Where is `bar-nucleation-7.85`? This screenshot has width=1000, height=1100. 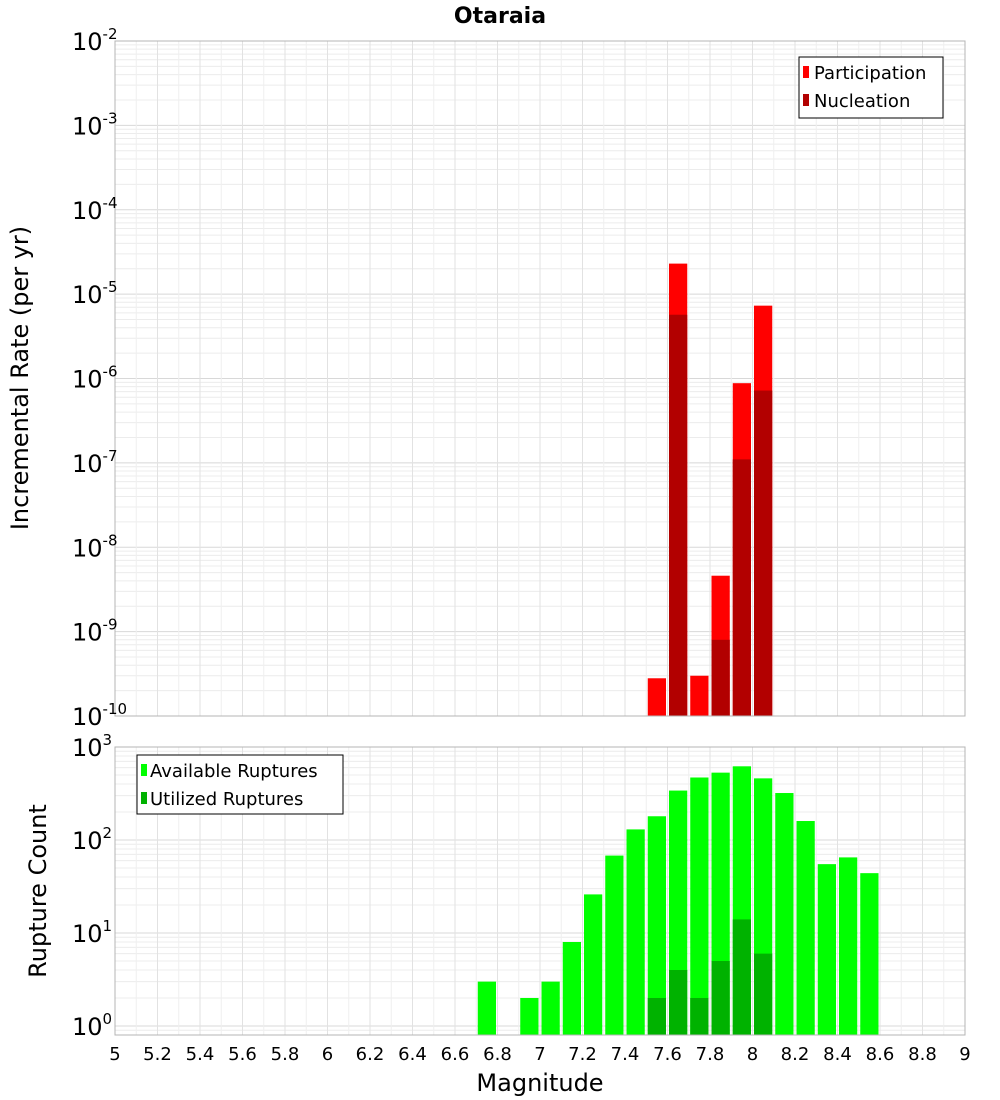
bar-nucleation-7.85 is located at coordinates (720, 677).